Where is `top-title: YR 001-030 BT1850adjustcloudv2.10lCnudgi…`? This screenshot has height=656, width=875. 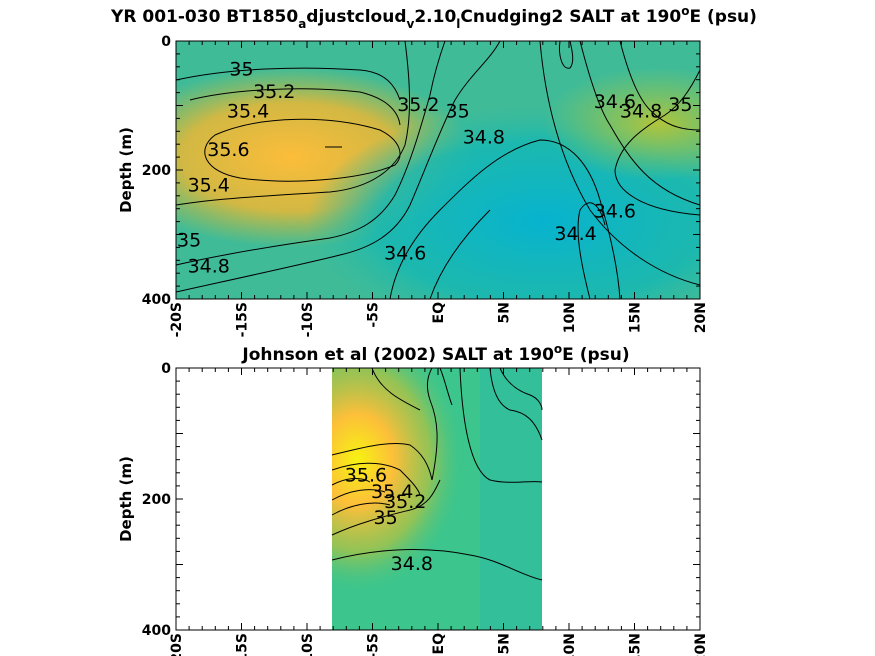 top-title: YR 001-030 BT1850adjustcloudv2.10lCnudgi… is located at coordinates (433, 17).